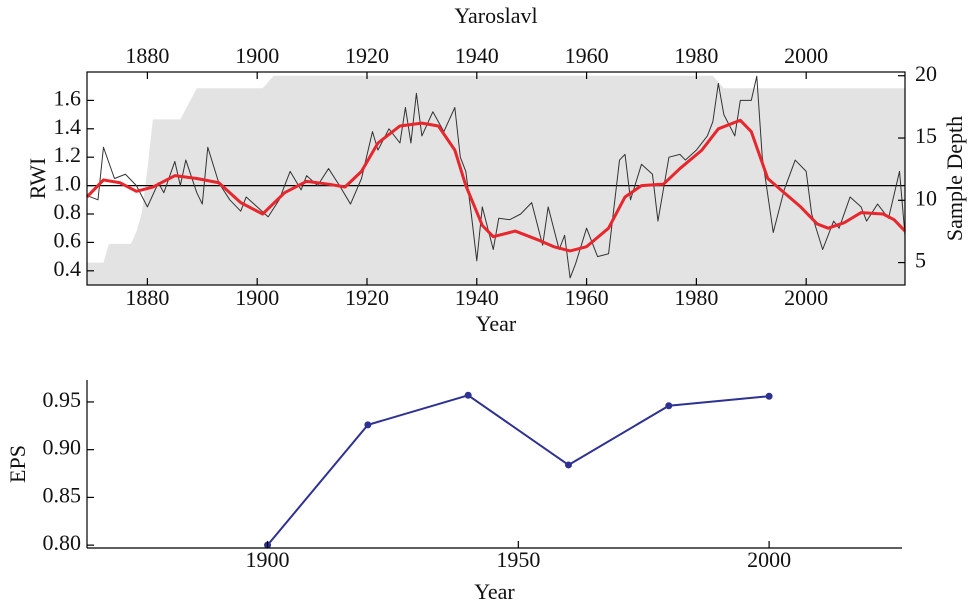 This screenshot has height=607, width=971. What do you see at coordinates (37, 179) in the screenshot?
I see `y-axis-label: RWI` at bounding box center [37, 179].